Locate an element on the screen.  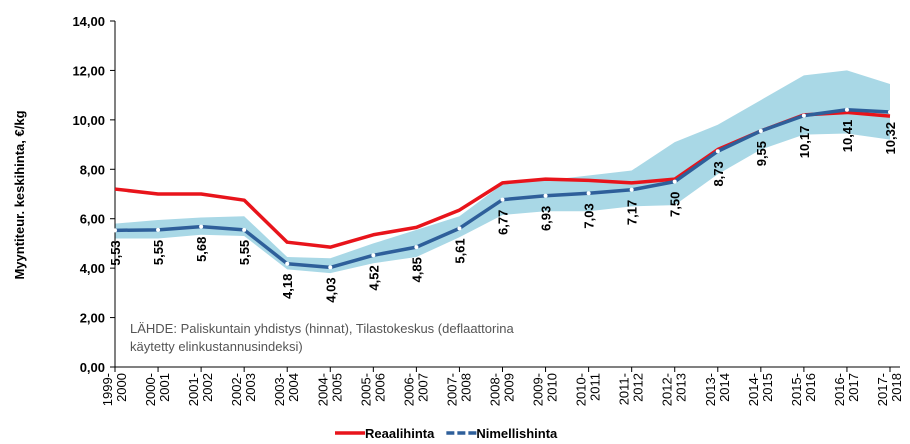
x-tick-label: 2001-2002 is located at coordinates (200, 389).